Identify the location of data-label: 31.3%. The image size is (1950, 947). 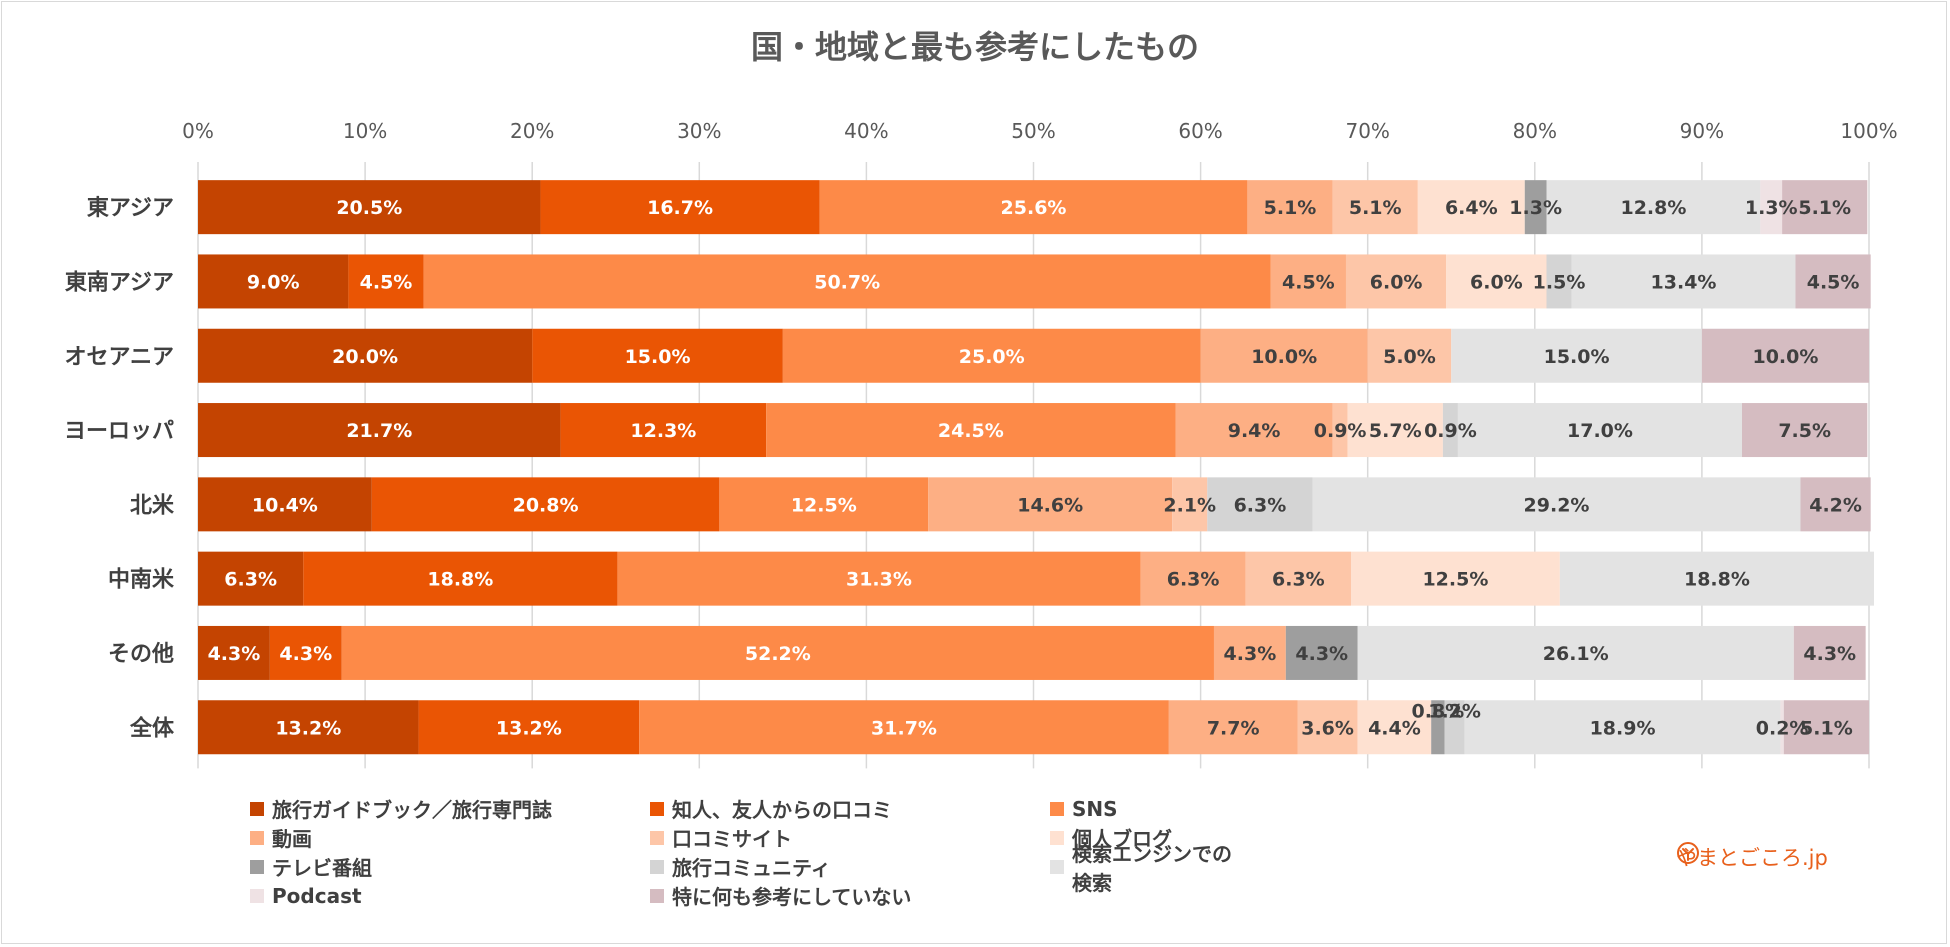
(879, 580).